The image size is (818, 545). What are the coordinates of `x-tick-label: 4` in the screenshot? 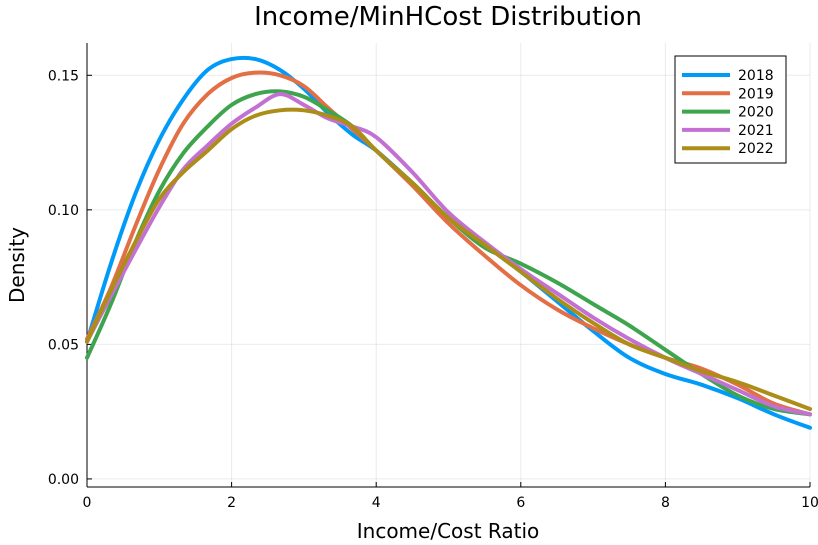 It's located at (376, 503).